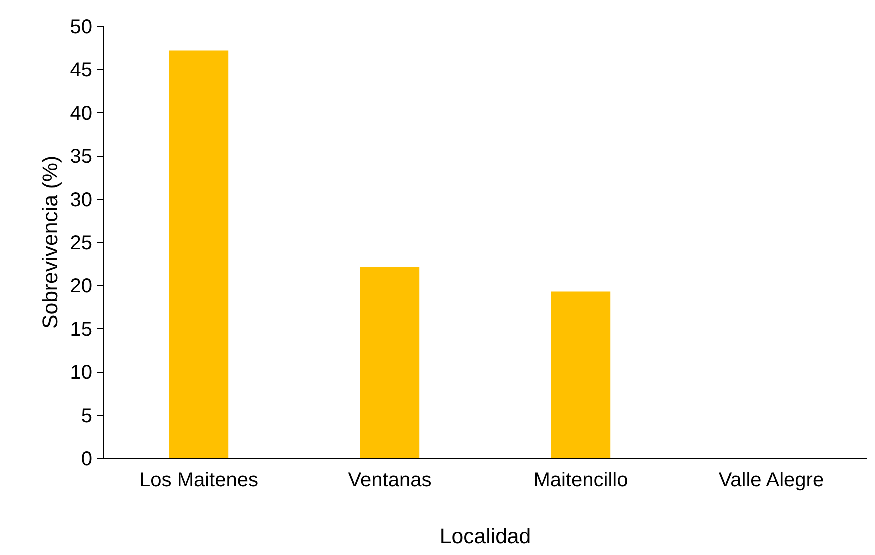 The width and height of the screenshot is (875, 555). I want to click on x-tick-label: Maitencillo, so click(581, 481).